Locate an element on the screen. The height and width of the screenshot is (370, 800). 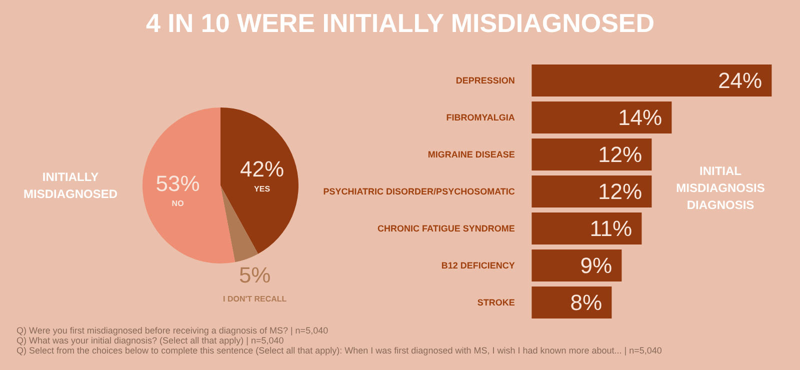
data-label: 5% is located at coordinates (254, 275).